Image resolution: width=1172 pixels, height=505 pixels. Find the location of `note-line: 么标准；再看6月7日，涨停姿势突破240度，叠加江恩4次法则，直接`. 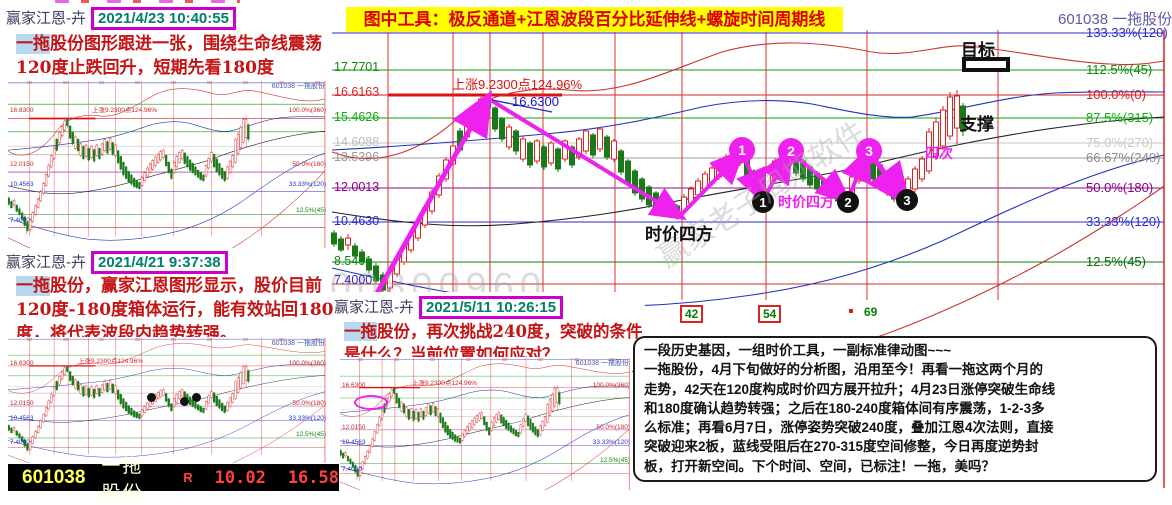

note-line: 么标准；再看6月7日，涨停姿势突破240度，叠加江恩4次法则，直接 is located at coordinates (849, 428).